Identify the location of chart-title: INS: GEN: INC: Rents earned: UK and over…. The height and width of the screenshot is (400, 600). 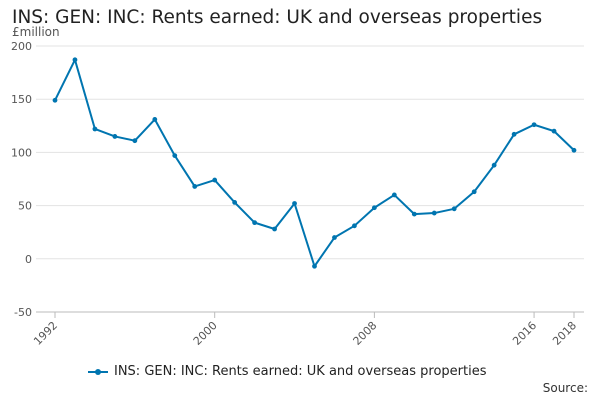
(277, 17).